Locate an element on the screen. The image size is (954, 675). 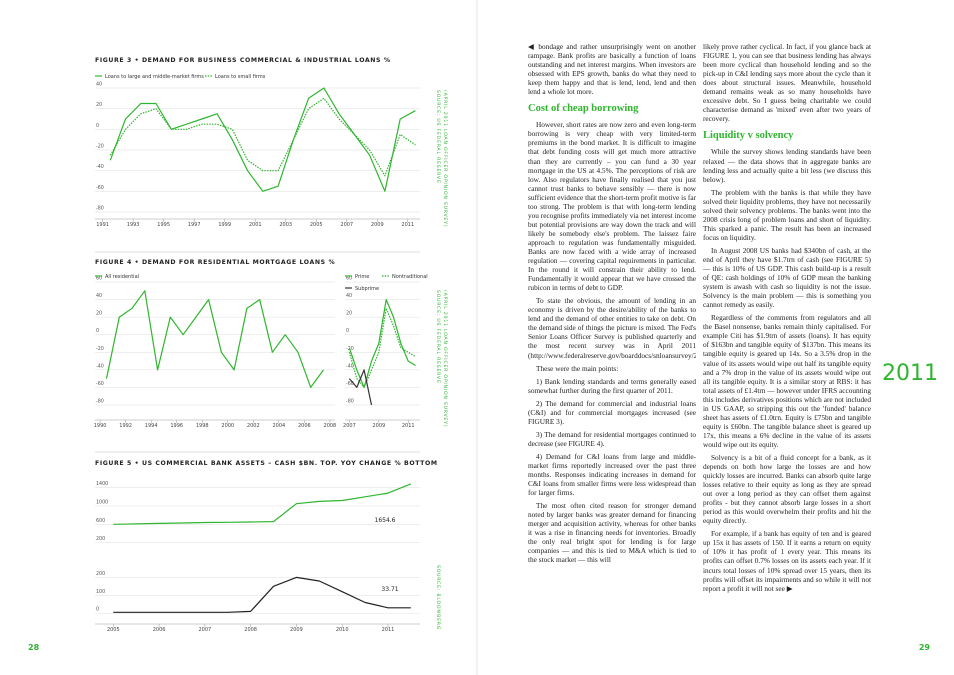
x-tick-label: 2001 is located at coordinates (255, 225).